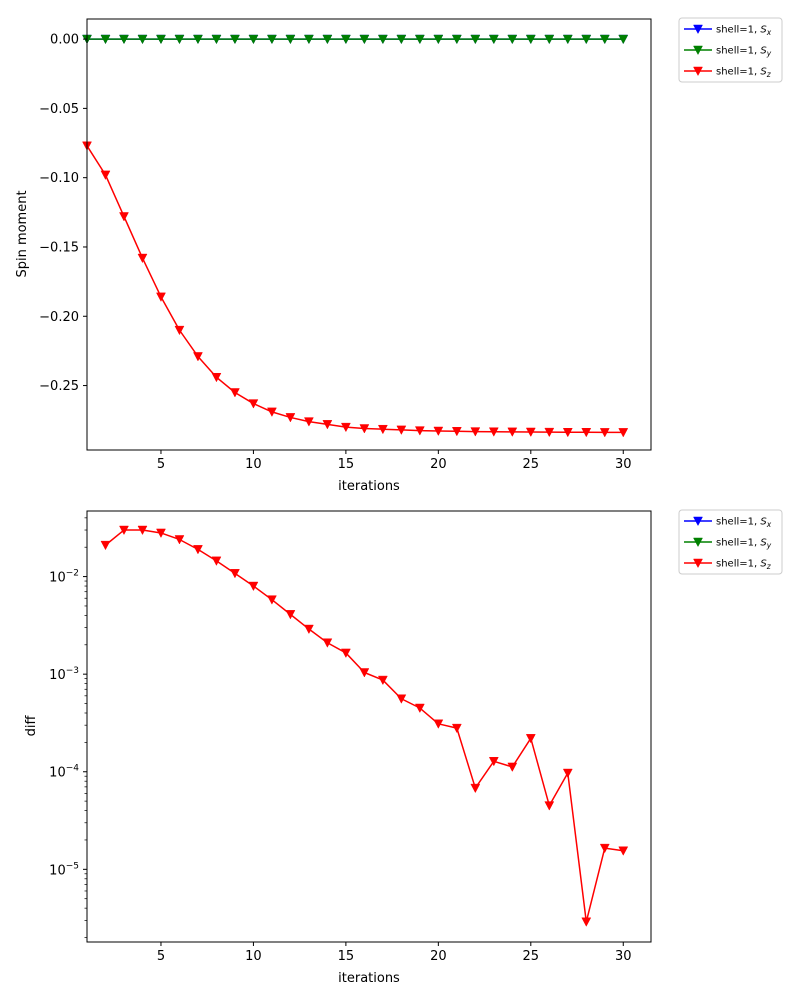 This screenshot has width=800, height=1000. What do you see at coordinates (64, 869) in the screenshot?
I see `y-tick-label: 10⁻⁵` at bounding box center [64, 869].